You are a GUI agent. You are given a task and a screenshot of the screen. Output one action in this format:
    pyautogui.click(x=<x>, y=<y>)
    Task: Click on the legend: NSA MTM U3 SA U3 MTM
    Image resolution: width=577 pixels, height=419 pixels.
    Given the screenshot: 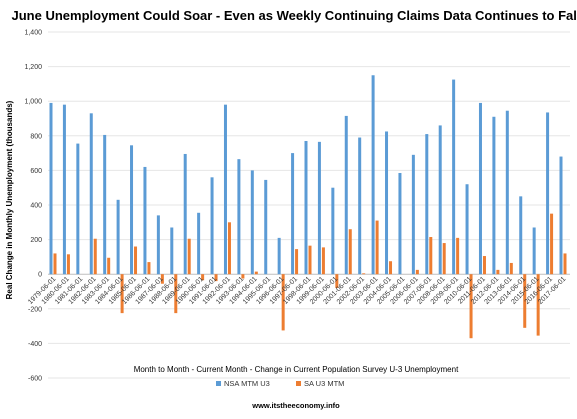 What is the action you would take?
    pyautogui.click(x=280, y=383)
    